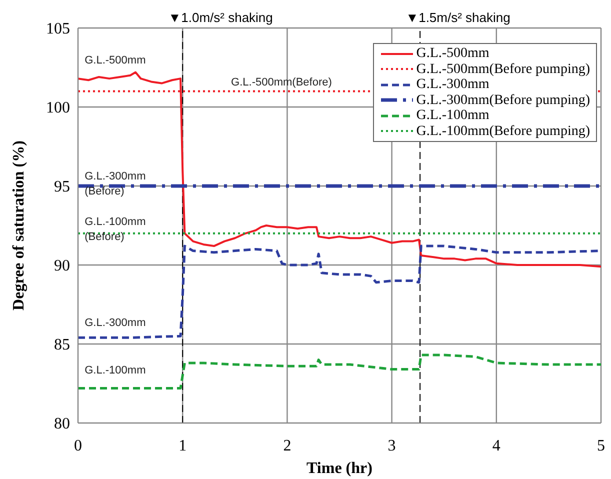 The width and height of the screenshot is (611, 479). I want to click on annotation: G.L.-300mm, so click(115, 322).